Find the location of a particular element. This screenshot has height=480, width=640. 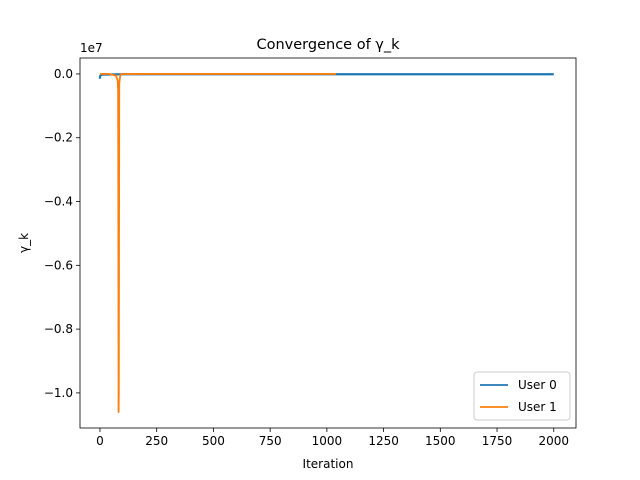

y-tick-label: −0.4 is located at coordinates (58, 202).